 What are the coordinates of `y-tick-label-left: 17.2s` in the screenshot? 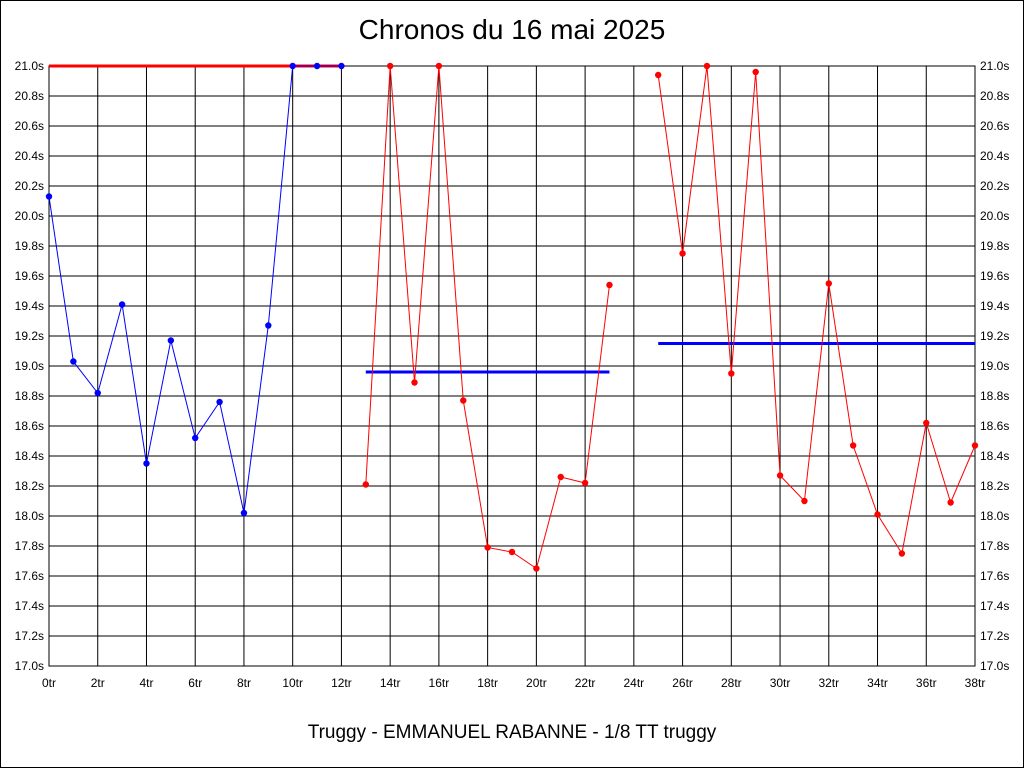 It's located at (29, 636).